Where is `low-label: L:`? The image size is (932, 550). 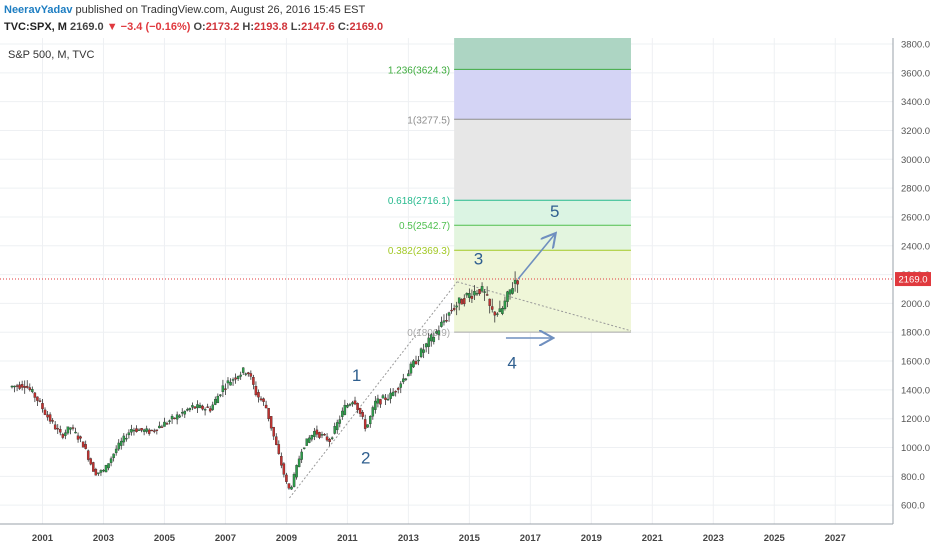
low-label: L: is located at coordinates (296, 27).